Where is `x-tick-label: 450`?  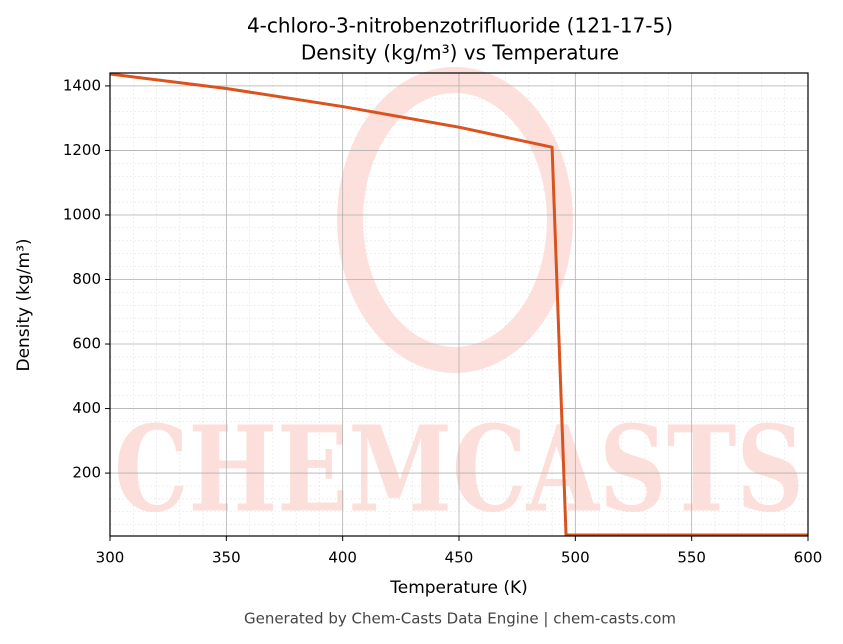
x-tick-label: 450 is located at coordinates (459, 558).